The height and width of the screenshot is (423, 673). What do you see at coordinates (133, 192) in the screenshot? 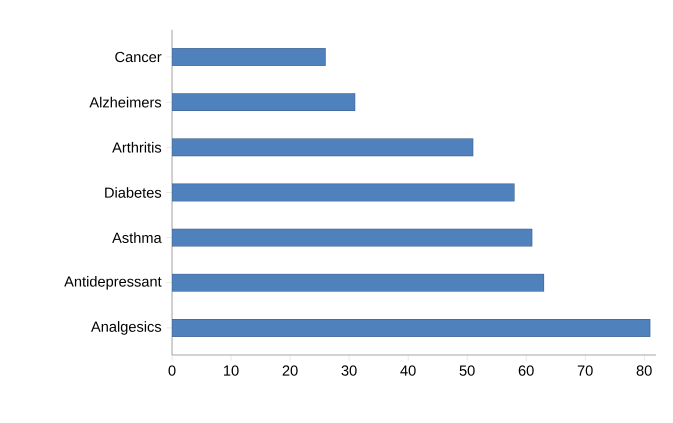
I see `y-tick-label: Diabetes` at bounding box center [133, 192].